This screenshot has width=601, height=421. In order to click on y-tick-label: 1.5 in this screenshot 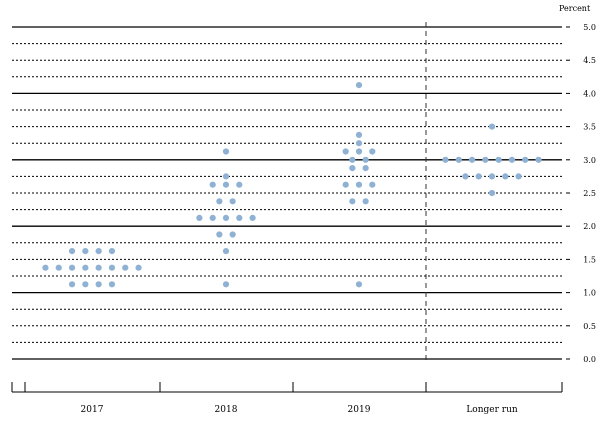, I will do `click(589, 259)`.